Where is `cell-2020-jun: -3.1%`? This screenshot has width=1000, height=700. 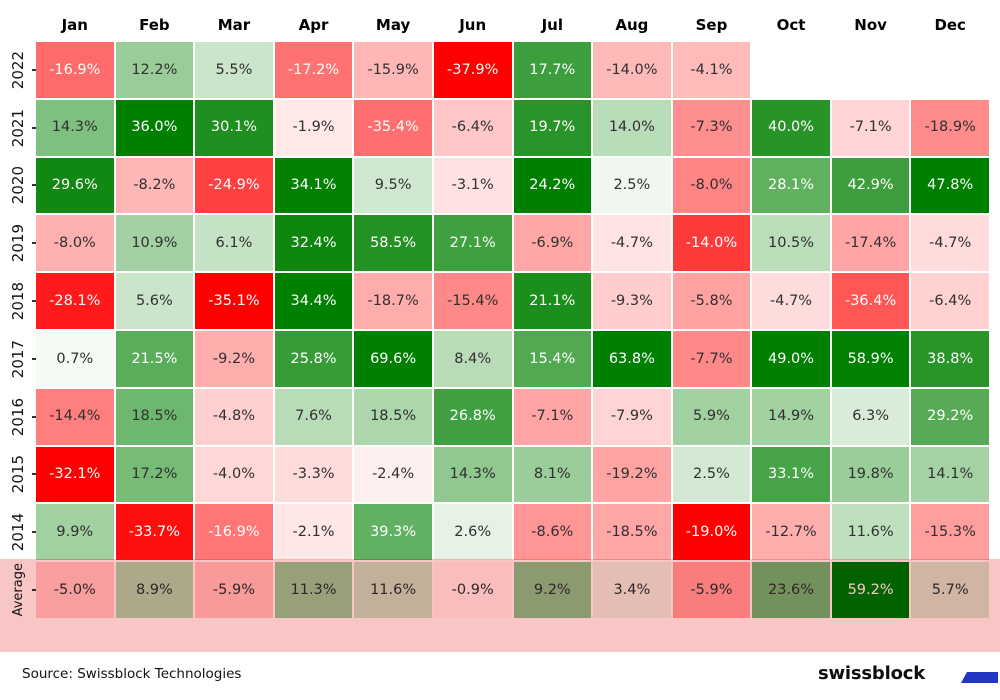 cell-2020-jun: -3.1% is located at coordinates (472, 185).